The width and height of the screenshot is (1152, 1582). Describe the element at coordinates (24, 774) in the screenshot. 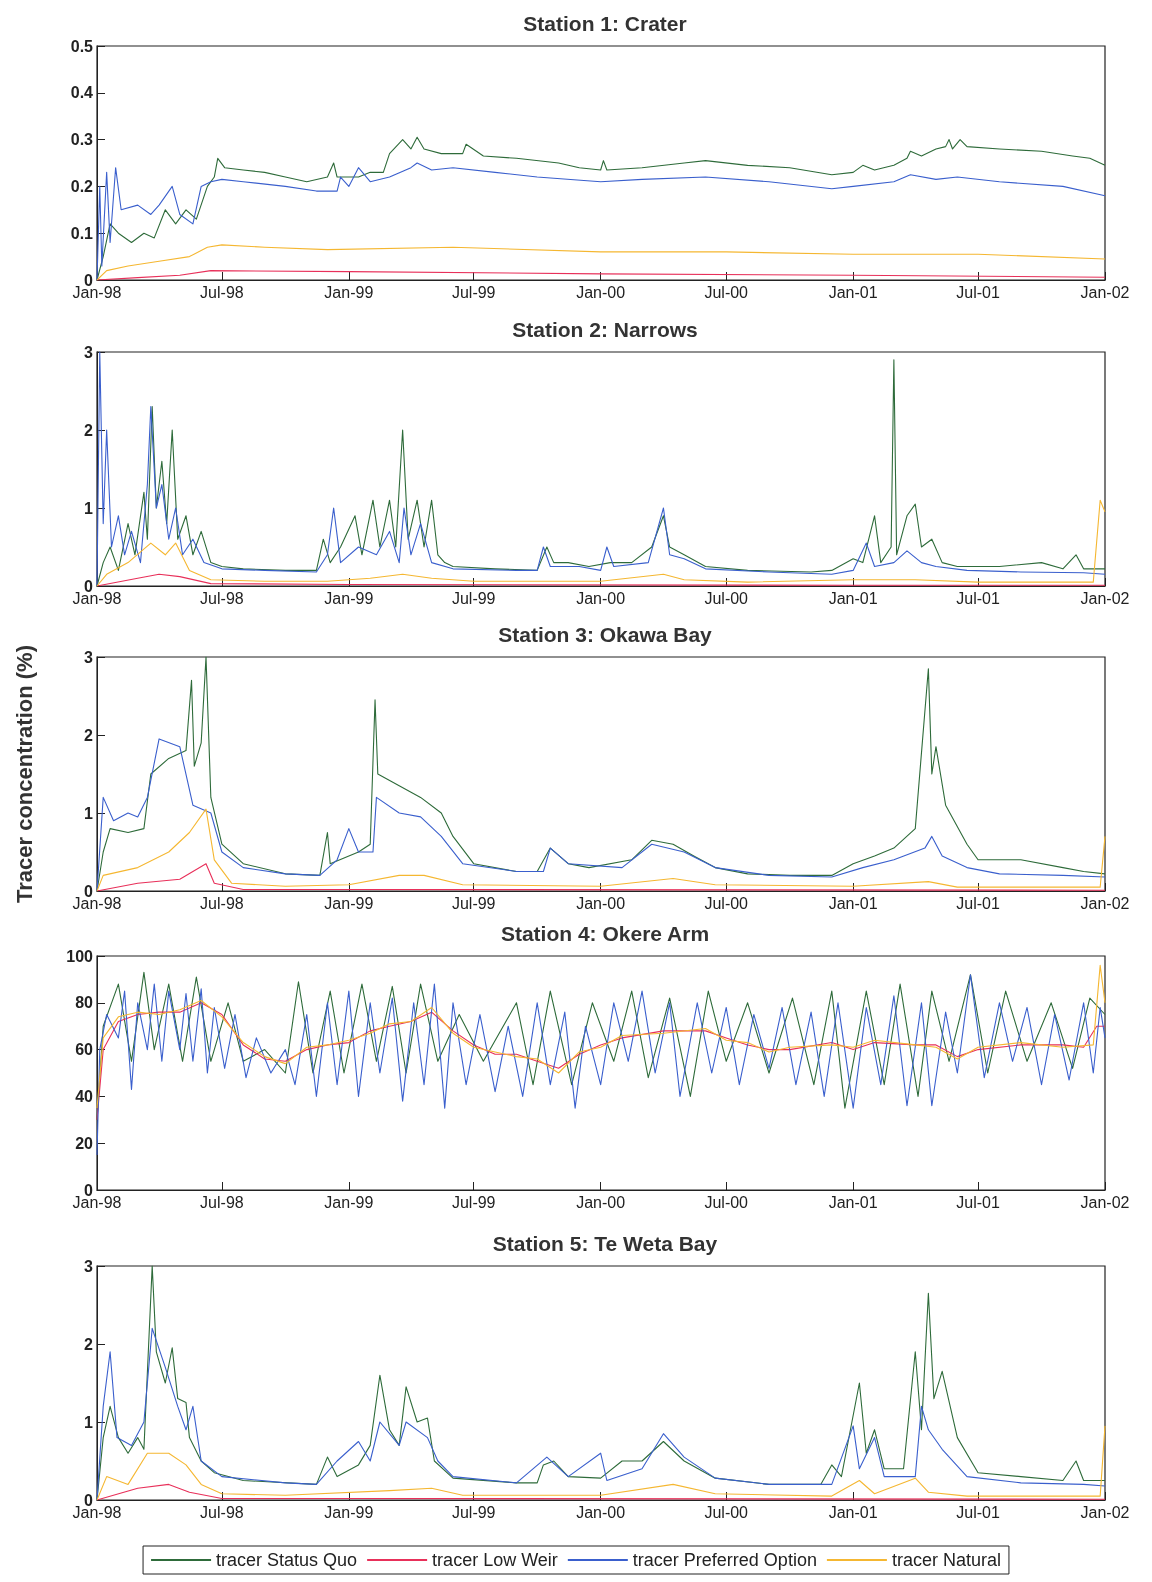

I see `y-axis-title: Tracer concentration (%)` at that location.